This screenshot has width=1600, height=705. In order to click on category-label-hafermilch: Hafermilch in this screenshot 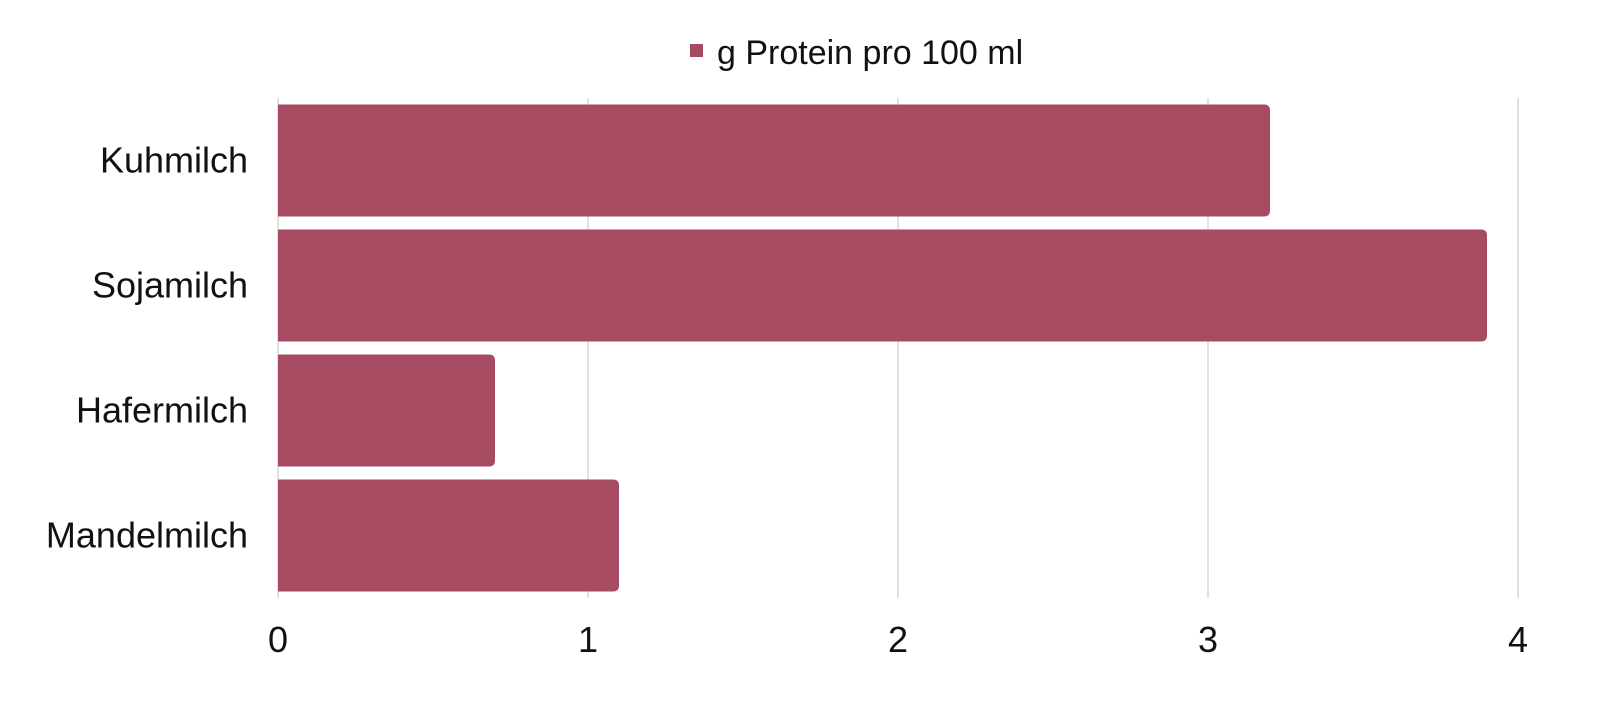, I will do `click(162, 410)`.